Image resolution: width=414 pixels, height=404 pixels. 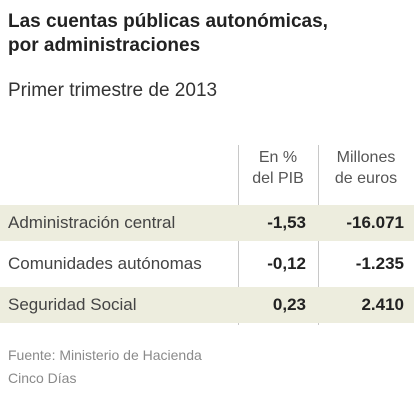 I want to click on cell-millones-euros: -16.071, so click(x=375, y=222).